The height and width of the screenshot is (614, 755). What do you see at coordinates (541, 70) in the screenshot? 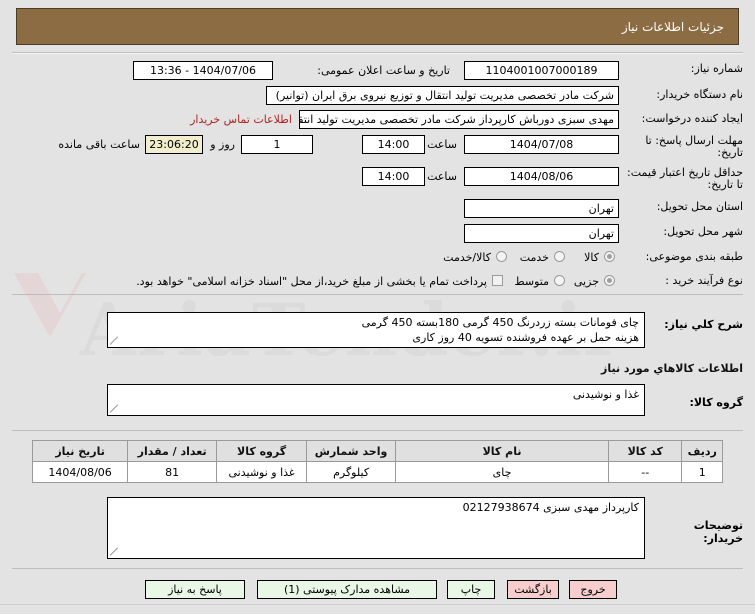
I see `need-number-value: 1104001007000189` at bounding box center [541, 70].